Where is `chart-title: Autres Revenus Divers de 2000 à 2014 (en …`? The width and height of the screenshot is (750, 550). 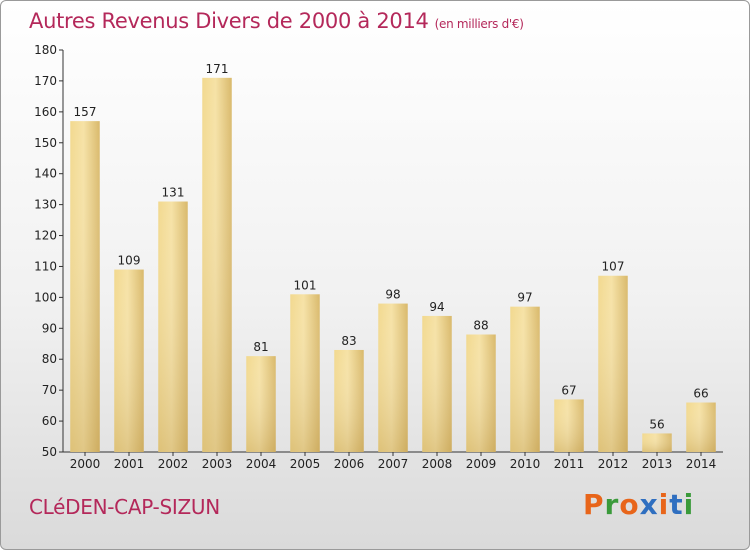
chart-title: Autres Revenus Divers de 2000 à 2014 (en … is located at coordinates (276, 21).